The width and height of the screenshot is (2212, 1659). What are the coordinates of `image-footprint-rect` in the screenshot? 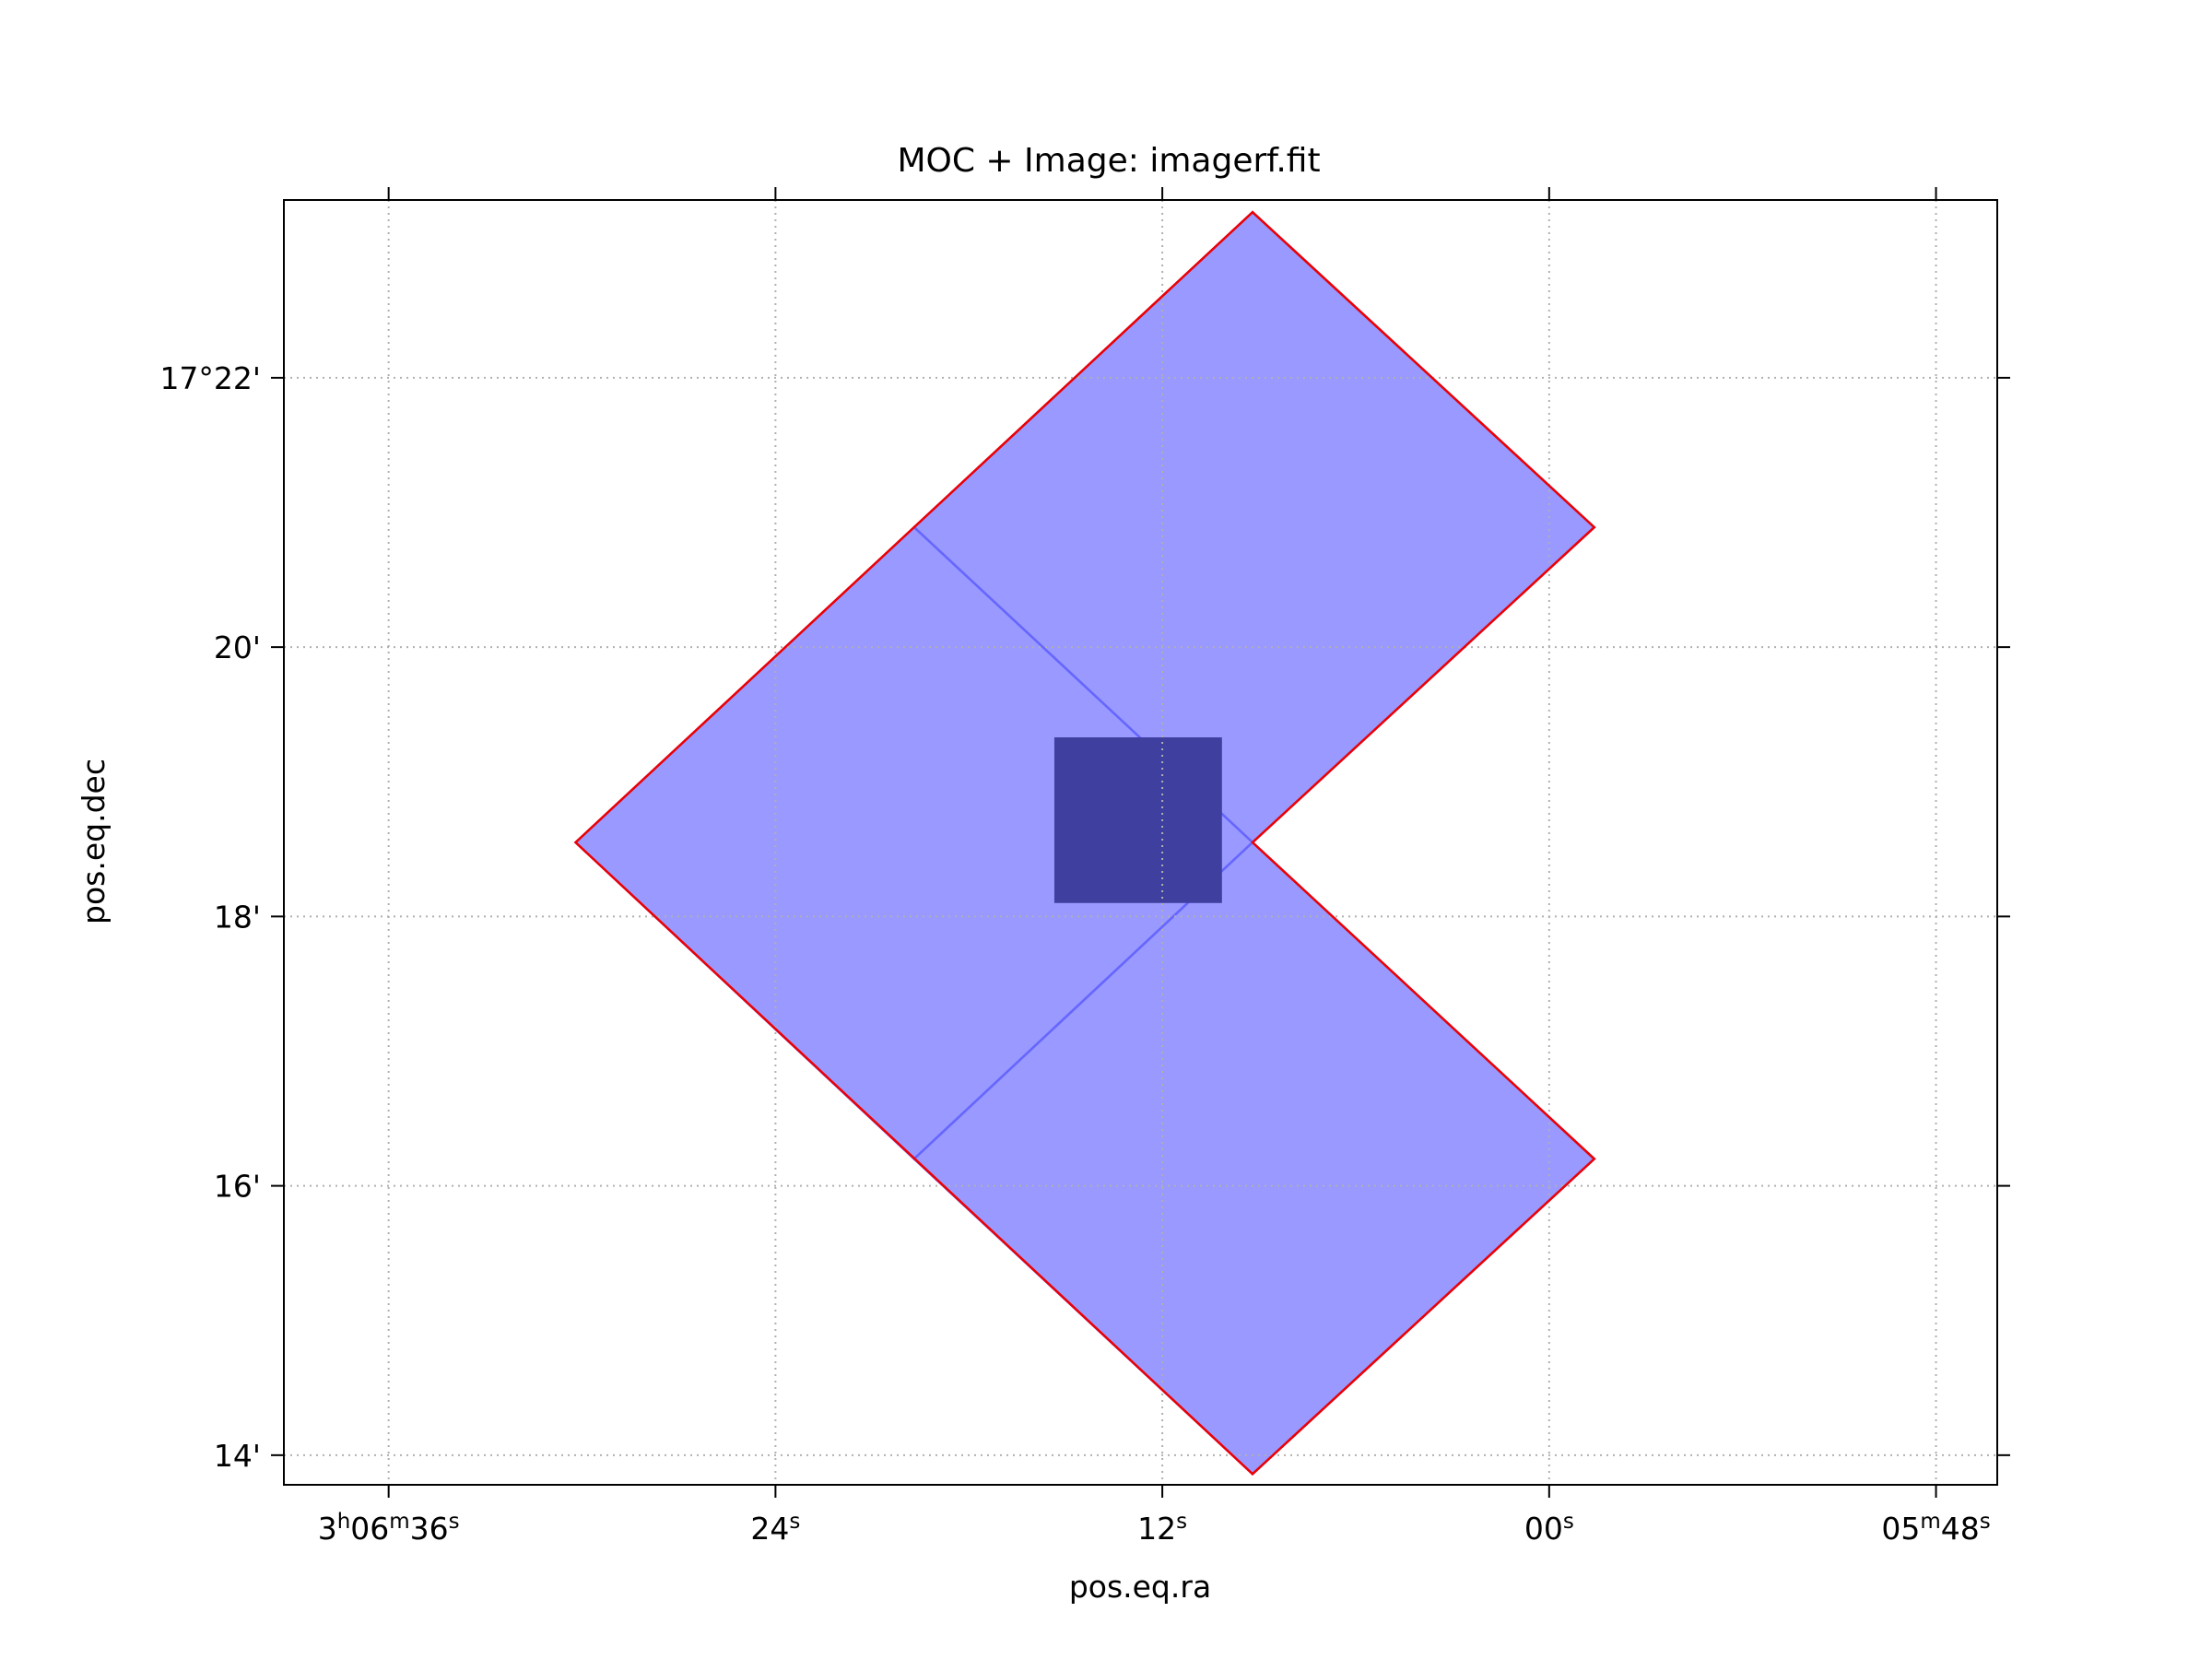 It's located at (1137, 820).